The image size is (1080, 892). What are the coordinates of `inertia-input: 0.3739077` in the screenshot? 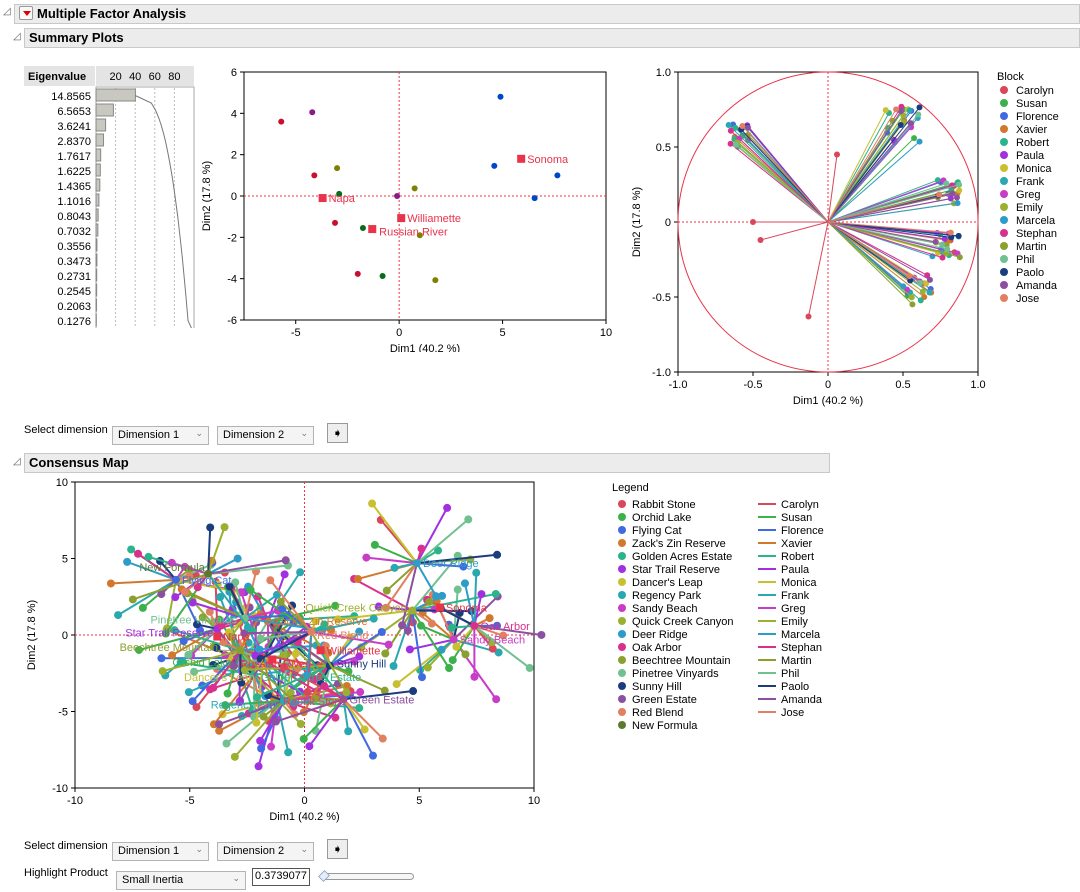 It's located at (281, 877).